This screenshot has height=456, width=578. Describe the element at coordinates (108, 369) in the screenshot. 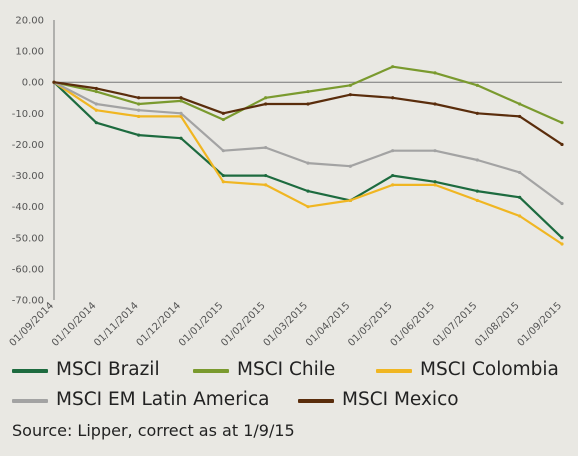

I see `legend-label: MSCI Brazil` at that location.